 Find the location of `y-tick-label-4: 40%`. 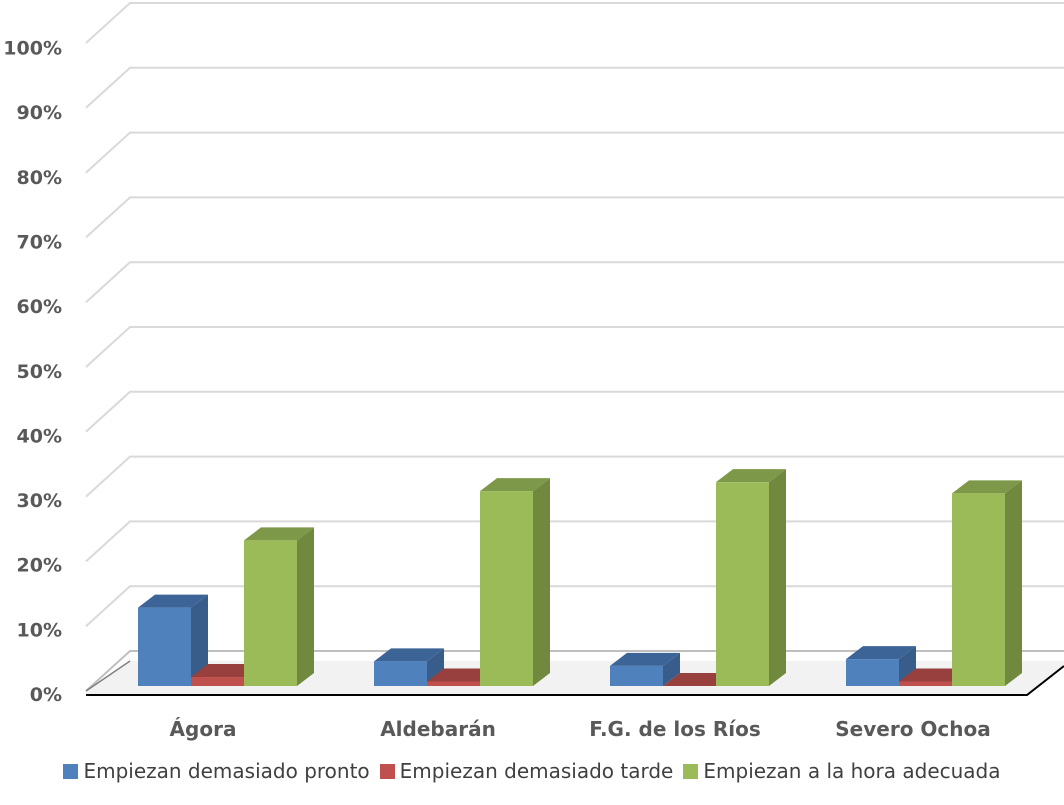

y-tick-label-4: 40% is located at coordinates (39, 436).